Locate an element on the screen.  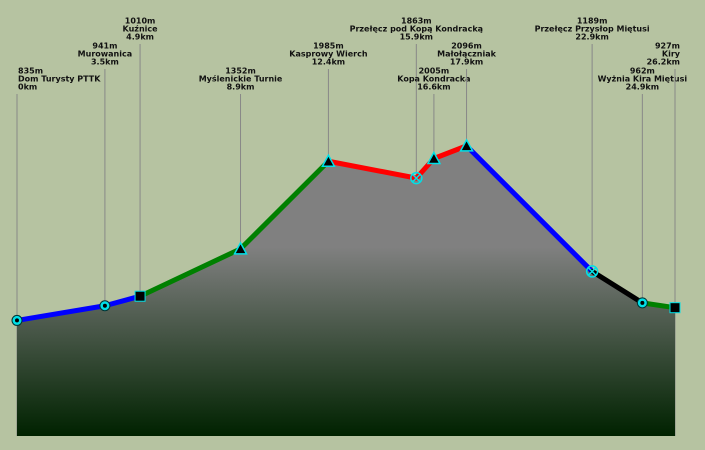
distance-label: 3.5km is located at coordinates (105, 62).